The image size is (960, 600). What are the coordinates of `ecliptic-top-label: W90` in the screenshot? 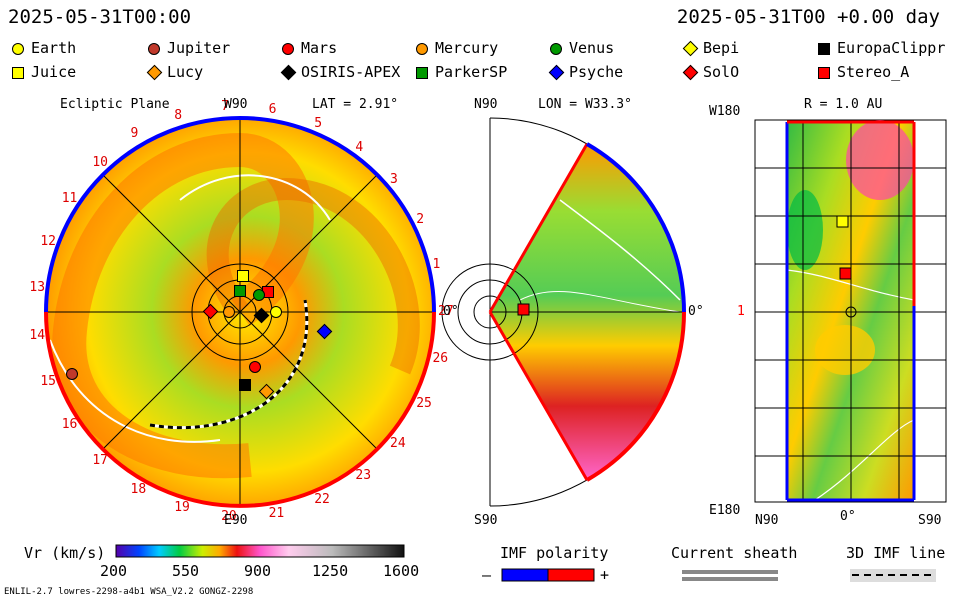 It's located at (236, 104).